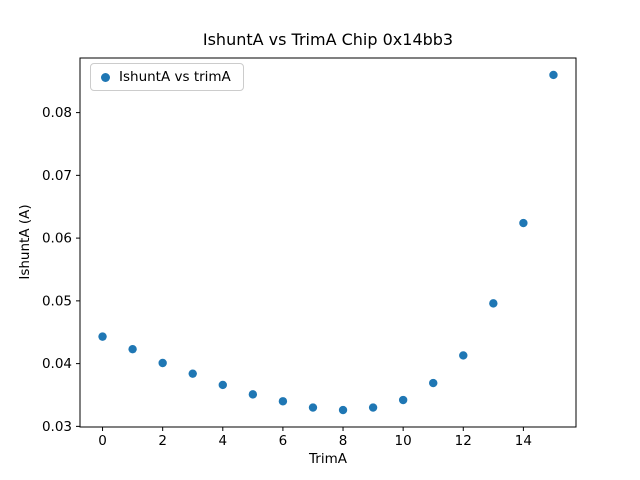 Image resolution: width=640 pixels, height=480 pixels. I want to click on legend-marker-icon, so click(105, 77).